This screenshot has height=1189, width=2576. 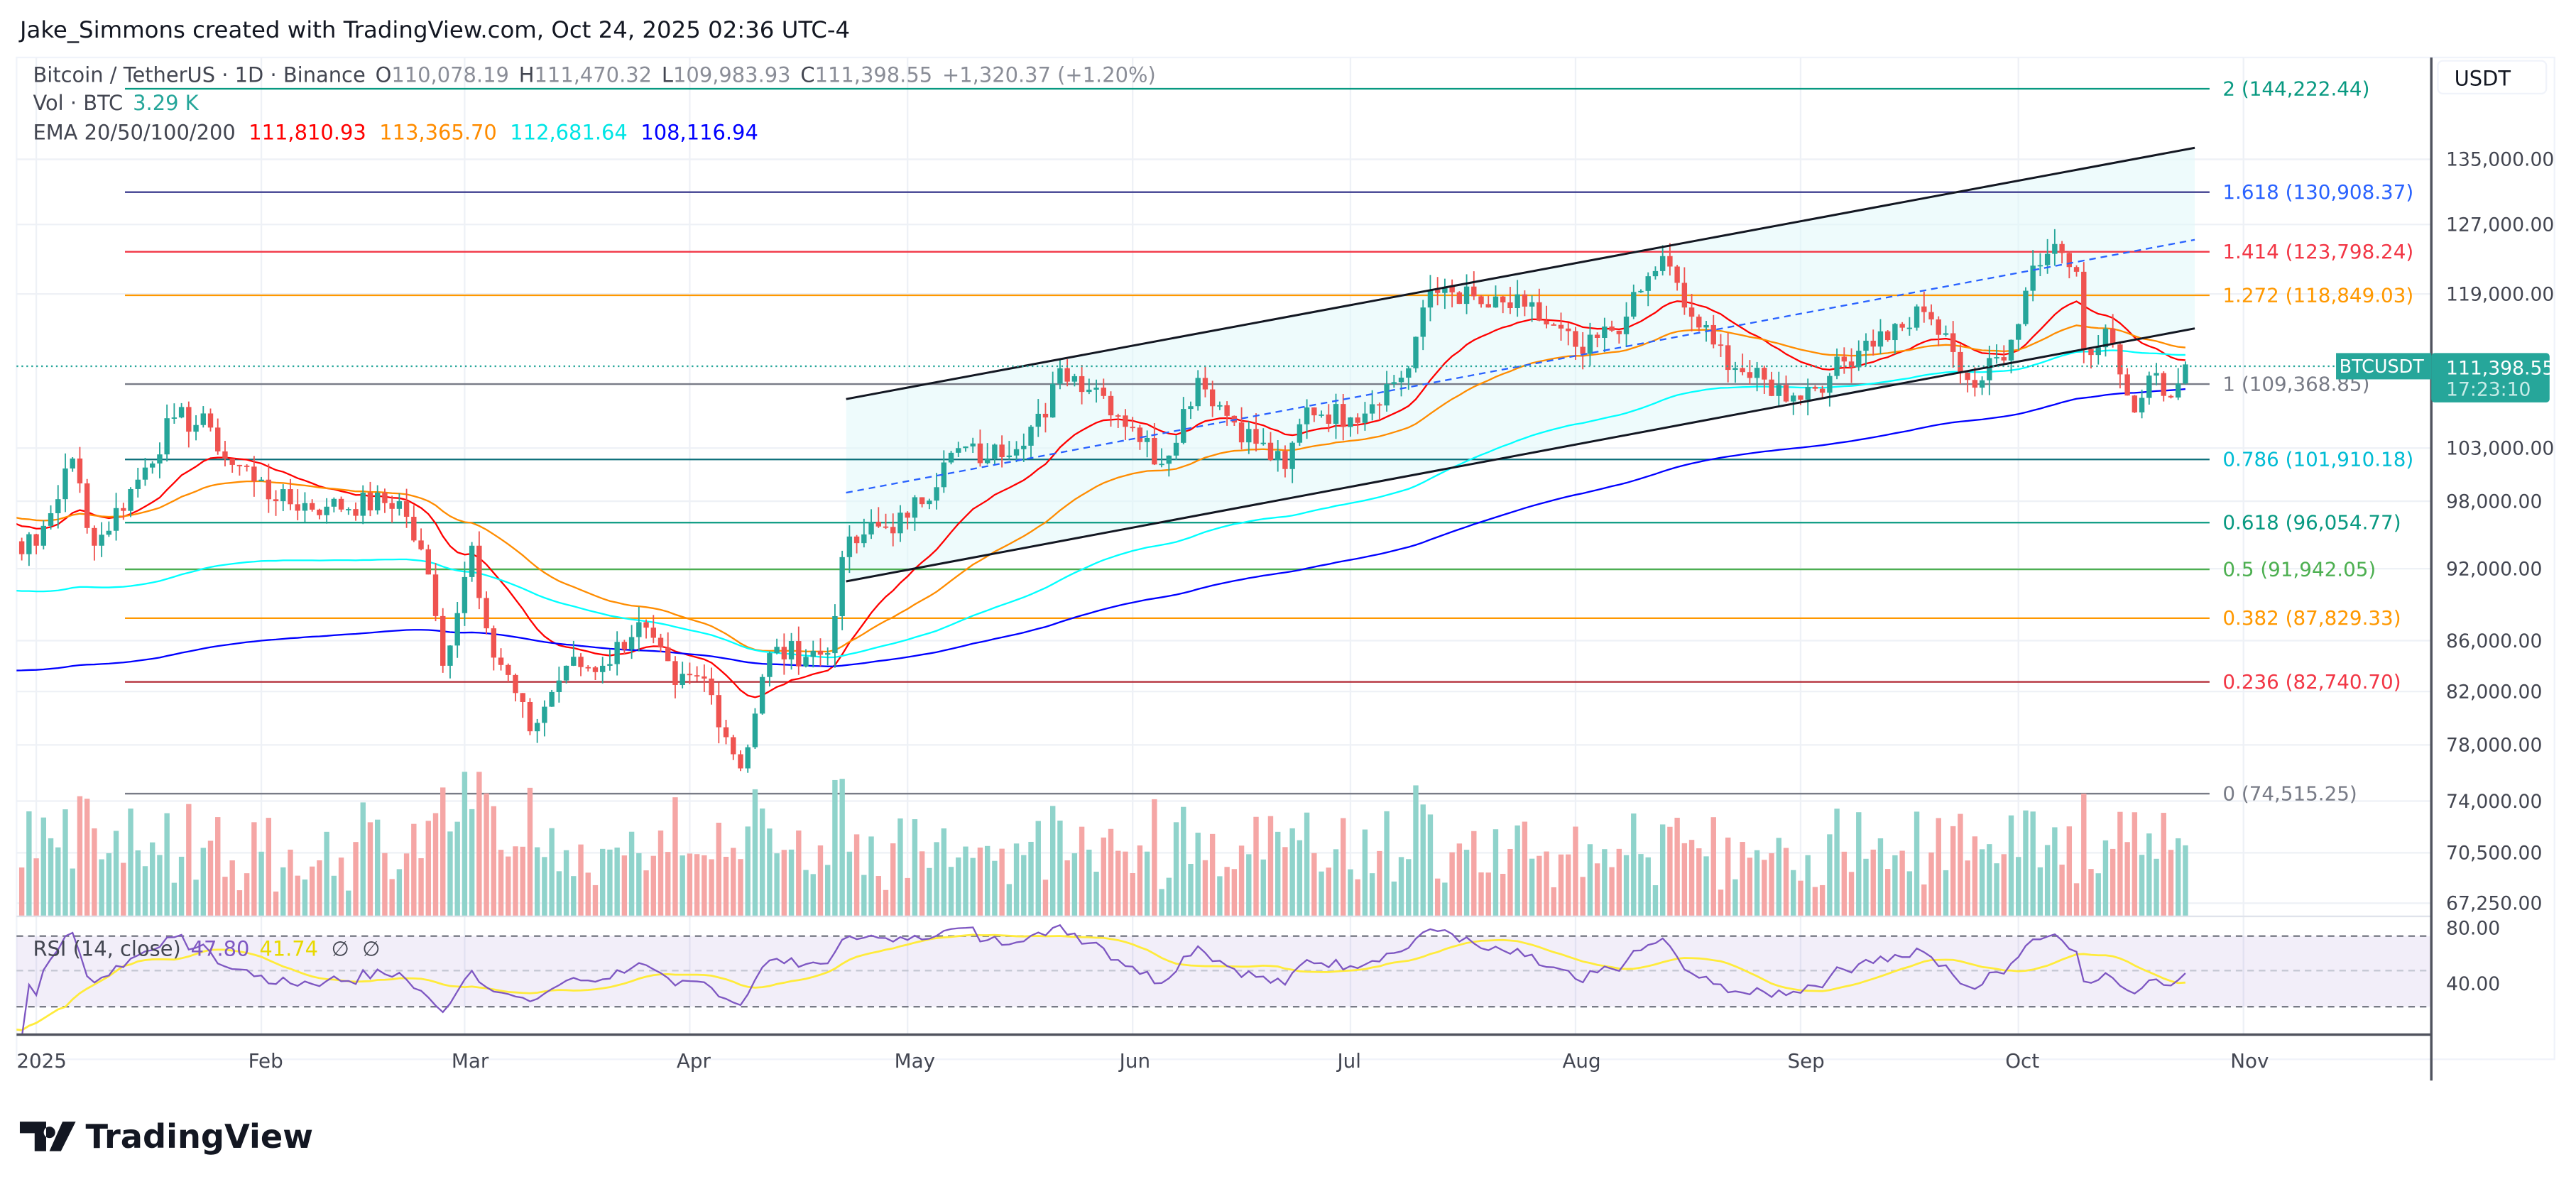 I want to click on channel-upper-line, so click(x=1520, y=273).